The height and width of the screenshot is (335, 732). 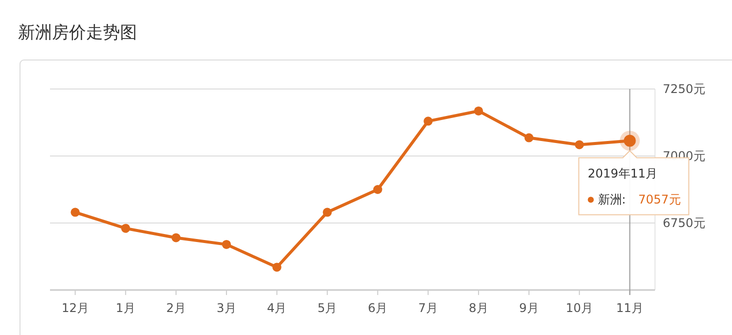 What do you see at coordinates (659, 199) in the screenshot?
I see `annotation: 7057元` at bounding box center [659, 199].